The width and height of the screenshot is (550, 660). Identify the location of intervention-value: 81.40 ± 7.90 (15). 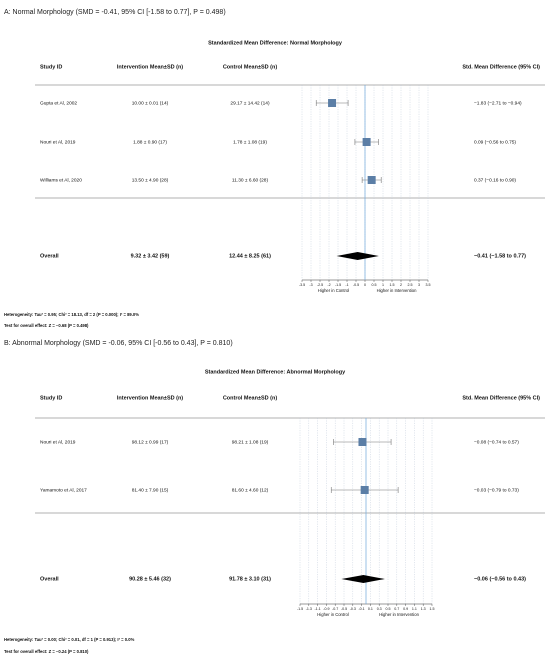
(150, 490).